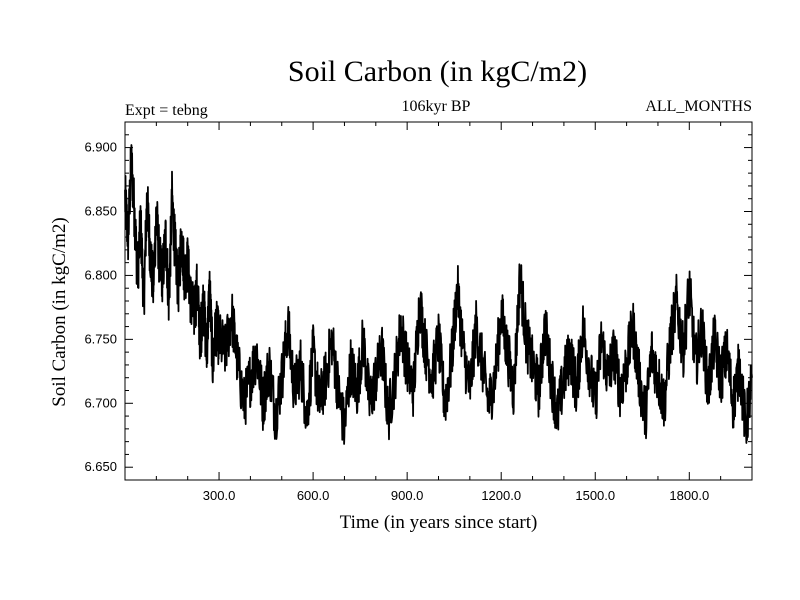 The height and width of the screenshot is (600, 800). Describe the element at coordinates (100, 274) in the screenshot. I see `y-tick-label: 6.800` at that location.